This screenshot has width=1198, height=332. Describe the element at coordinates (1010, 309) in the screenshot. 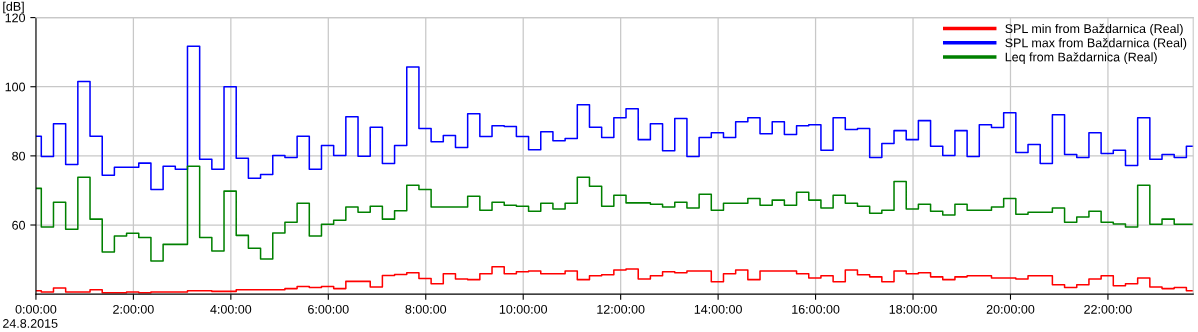

I see `x-tick-label: 20:00:00` at that location.